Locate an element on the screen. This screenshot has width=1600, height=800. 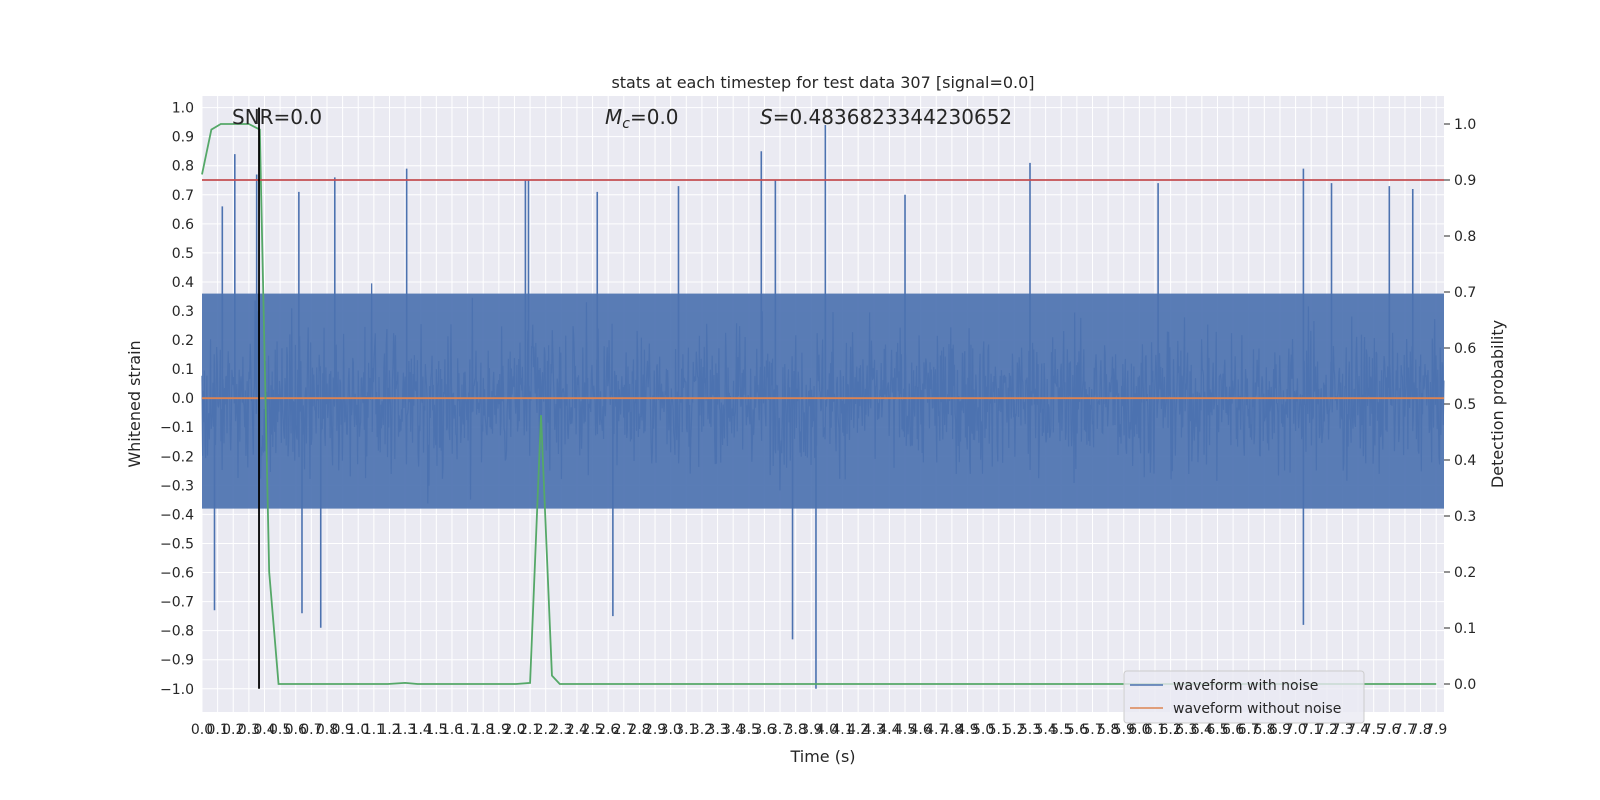
x-tick-label: 0.0 is located at coordinates (202, 730).